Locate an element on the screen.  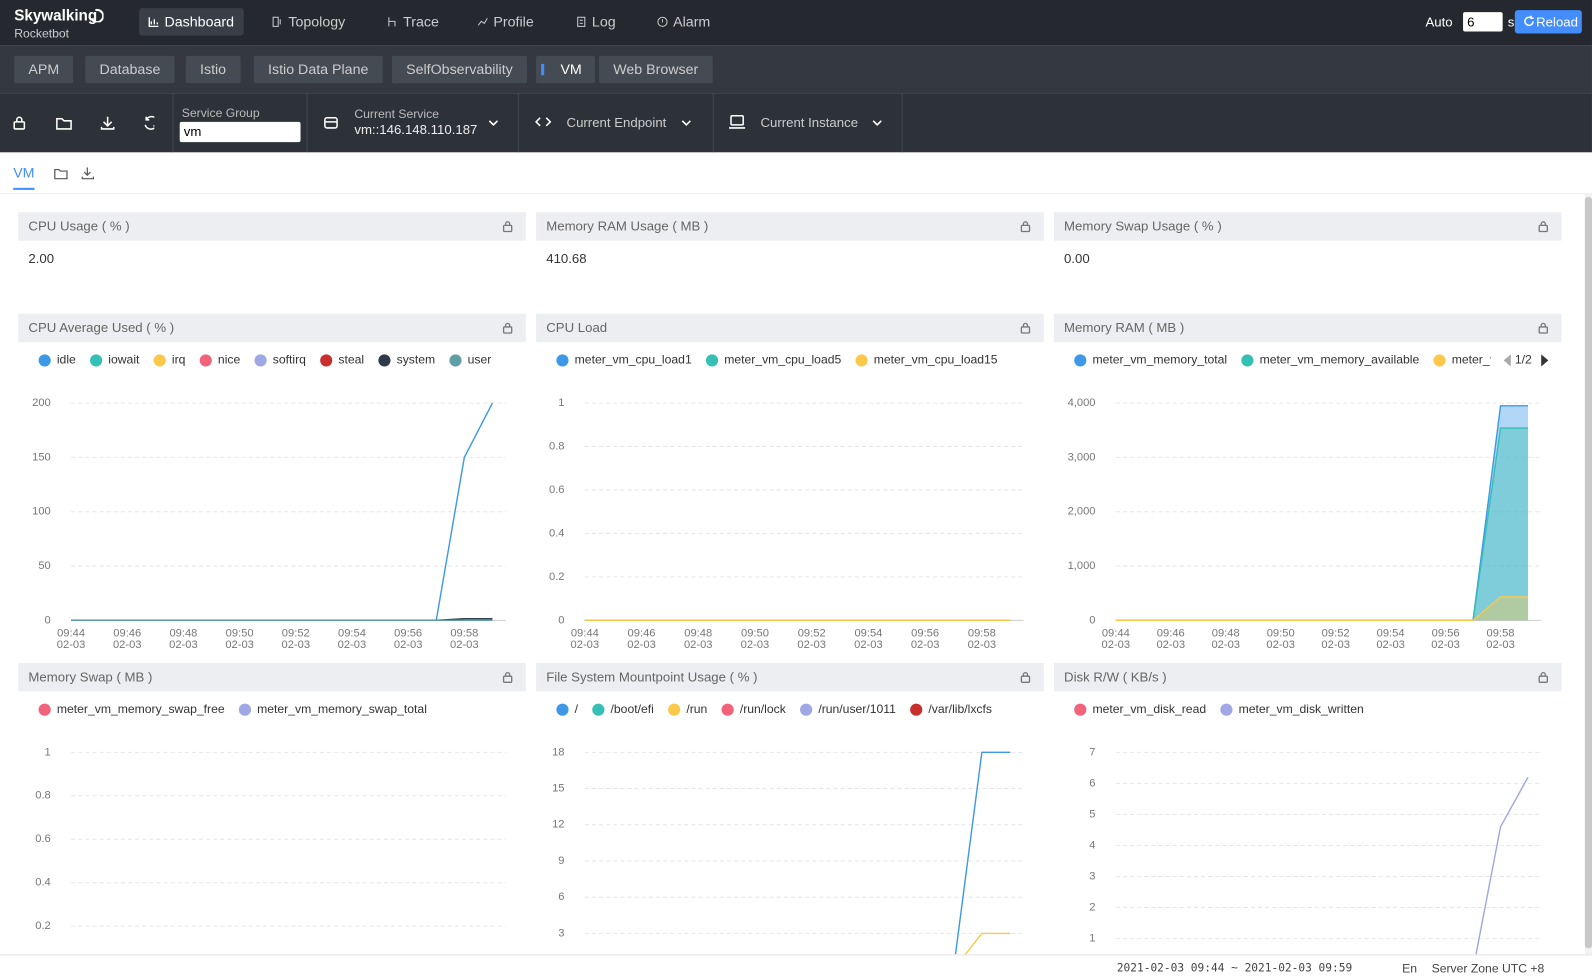
legend-item: /boot/efi is located at coordinates (623, 709).